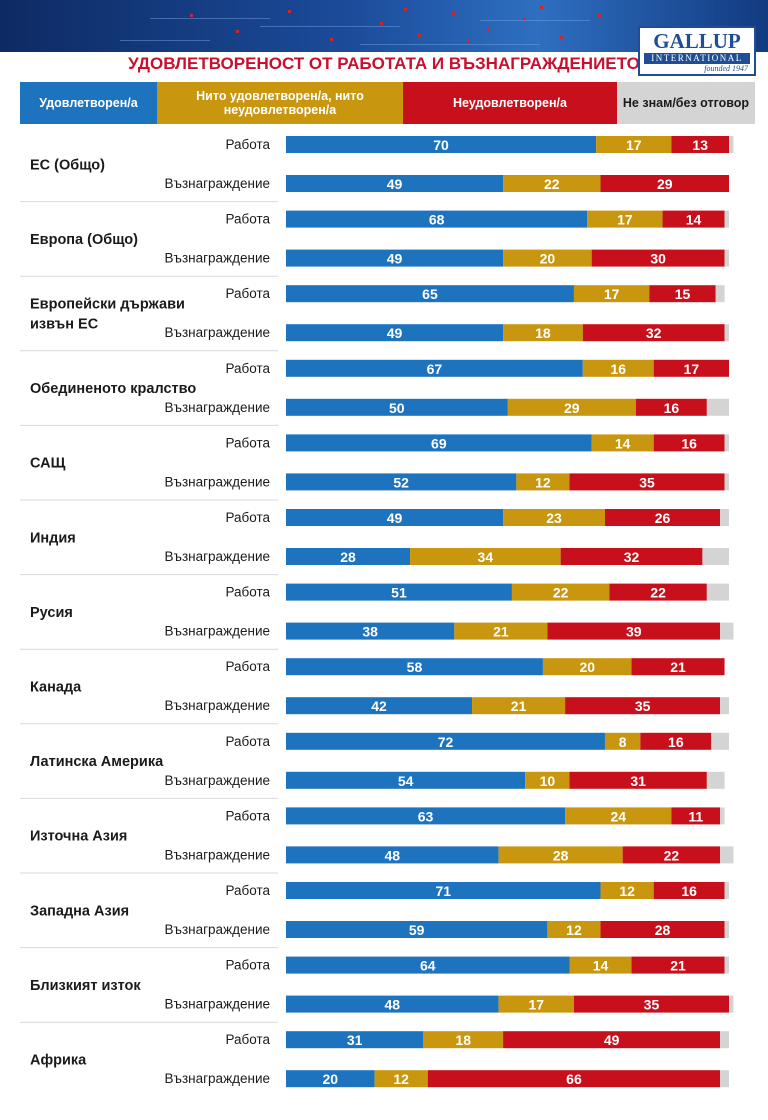 This screenshot has width=768, height=1120. I want to click on legend-dissatisfied: Неудовлетворен/а, so click(510, 103).